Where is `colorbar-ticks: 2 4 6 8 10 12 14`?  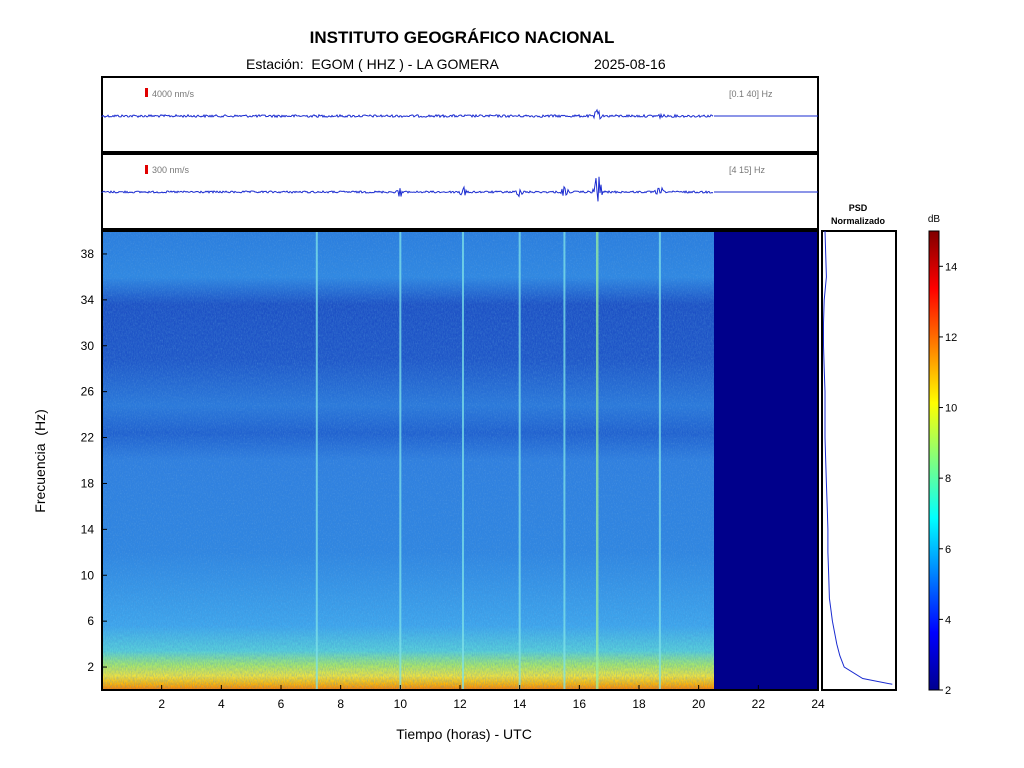 colorbar-ticks: 2 4 6 8 10 12 14 is located at coordinates (948, 479).